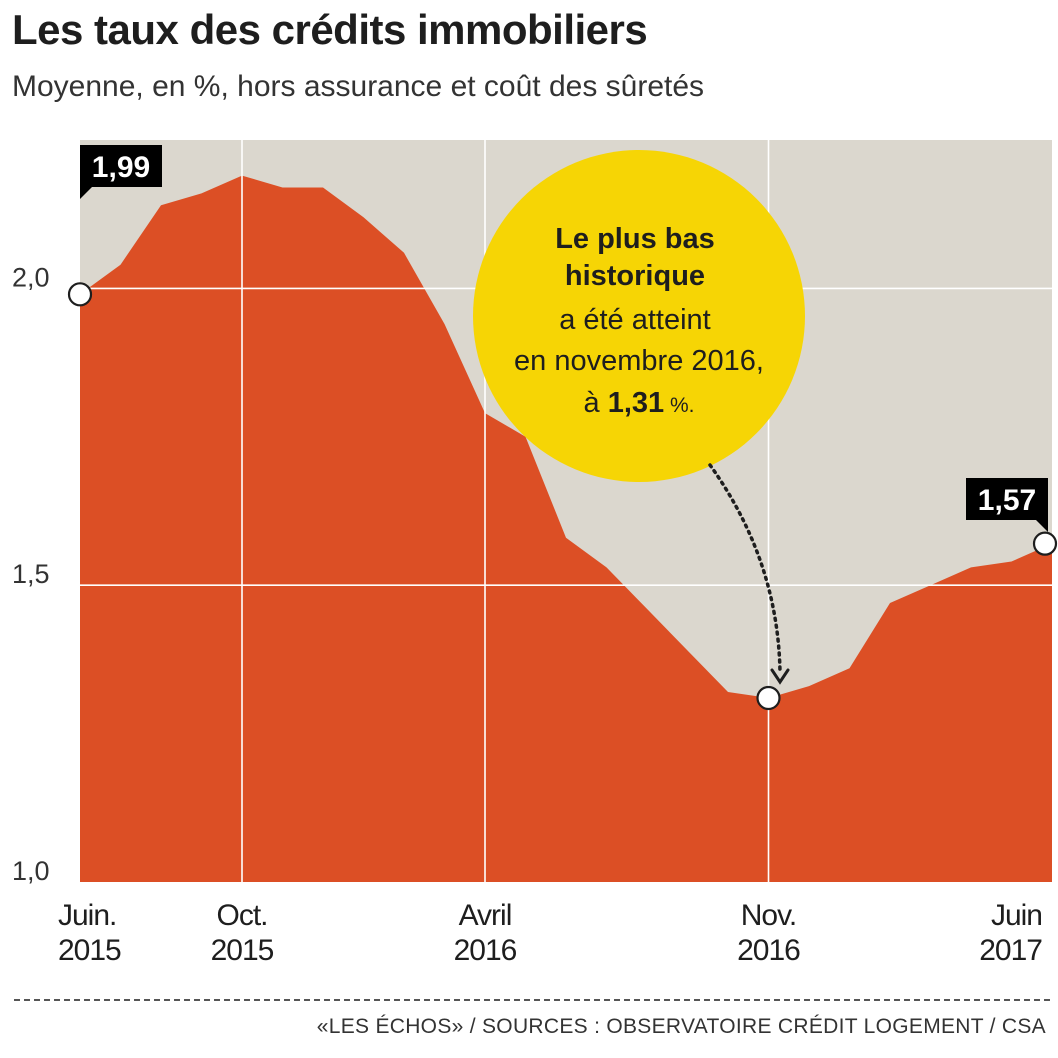 Image resolution: width=1058 pixels, height=1058 pixels. What do you see at coordinates (768, 933) in the screenshot?
I see `x-tick-label: Nov. 2016` at bounding box center [768, 933].